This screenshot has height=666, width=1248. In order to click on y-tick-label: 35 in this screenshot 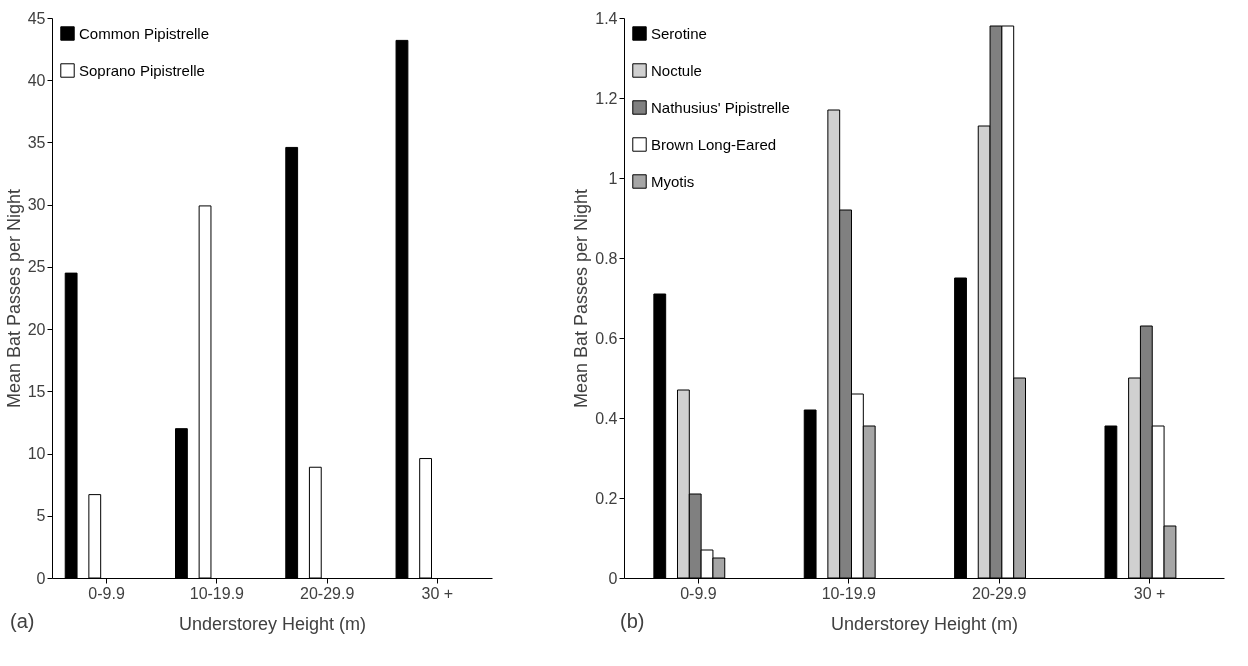, I will do `click(36, 142)`.